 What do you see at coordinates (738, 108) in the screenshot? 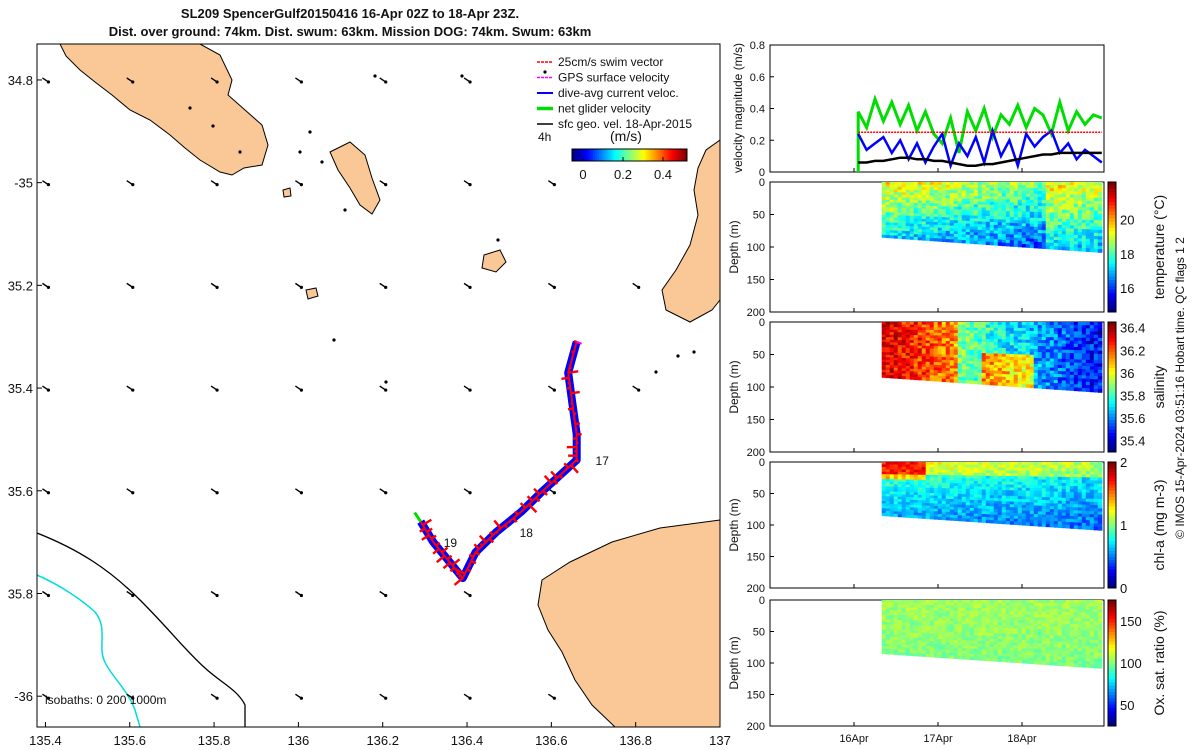
I see `velocity-ylabel: velocity magnitude (m/s)` at bounding box center [738, 108].